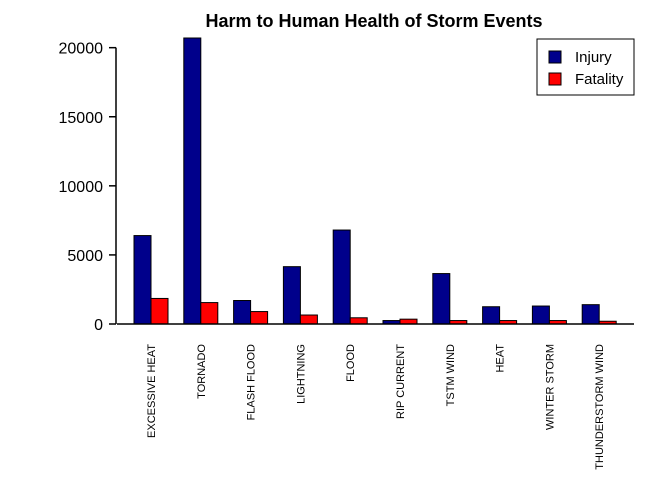 Image resolution: width=672 pixels, height=480 pixels. I want to click on x-tick-label: EXCESSIVE HEAT, so click(152, 391).